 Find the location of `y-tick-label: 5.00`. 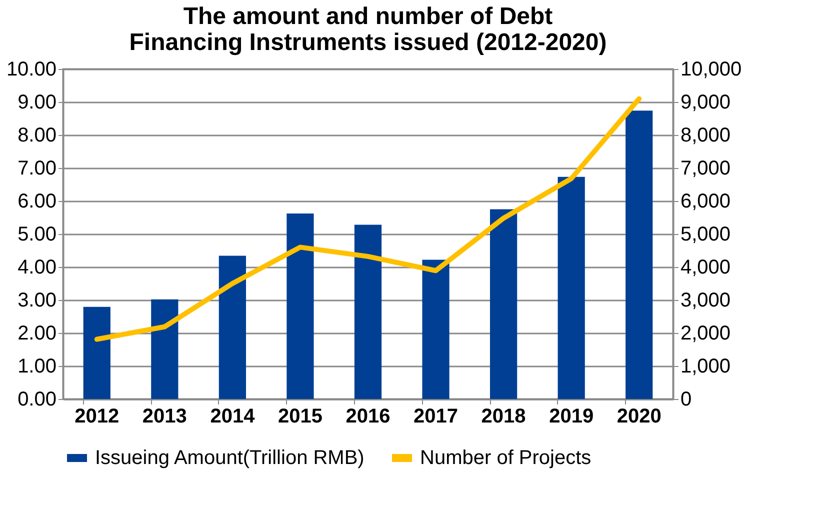

y-tick-label: 5.00 is located at coordinates (37, 235).